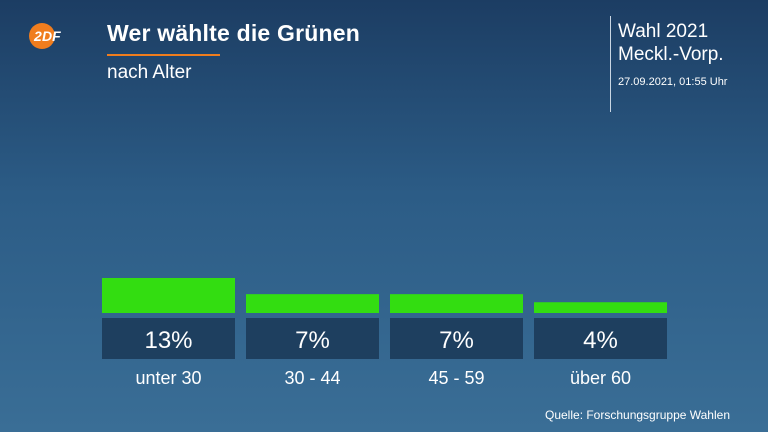 The height and width of the screenshot is (432, 768). Describe the element at coordinates (637, 415) in the screenshot. I see `source-note: Quelle: Forschungsgruppe Wahlen` at that location.